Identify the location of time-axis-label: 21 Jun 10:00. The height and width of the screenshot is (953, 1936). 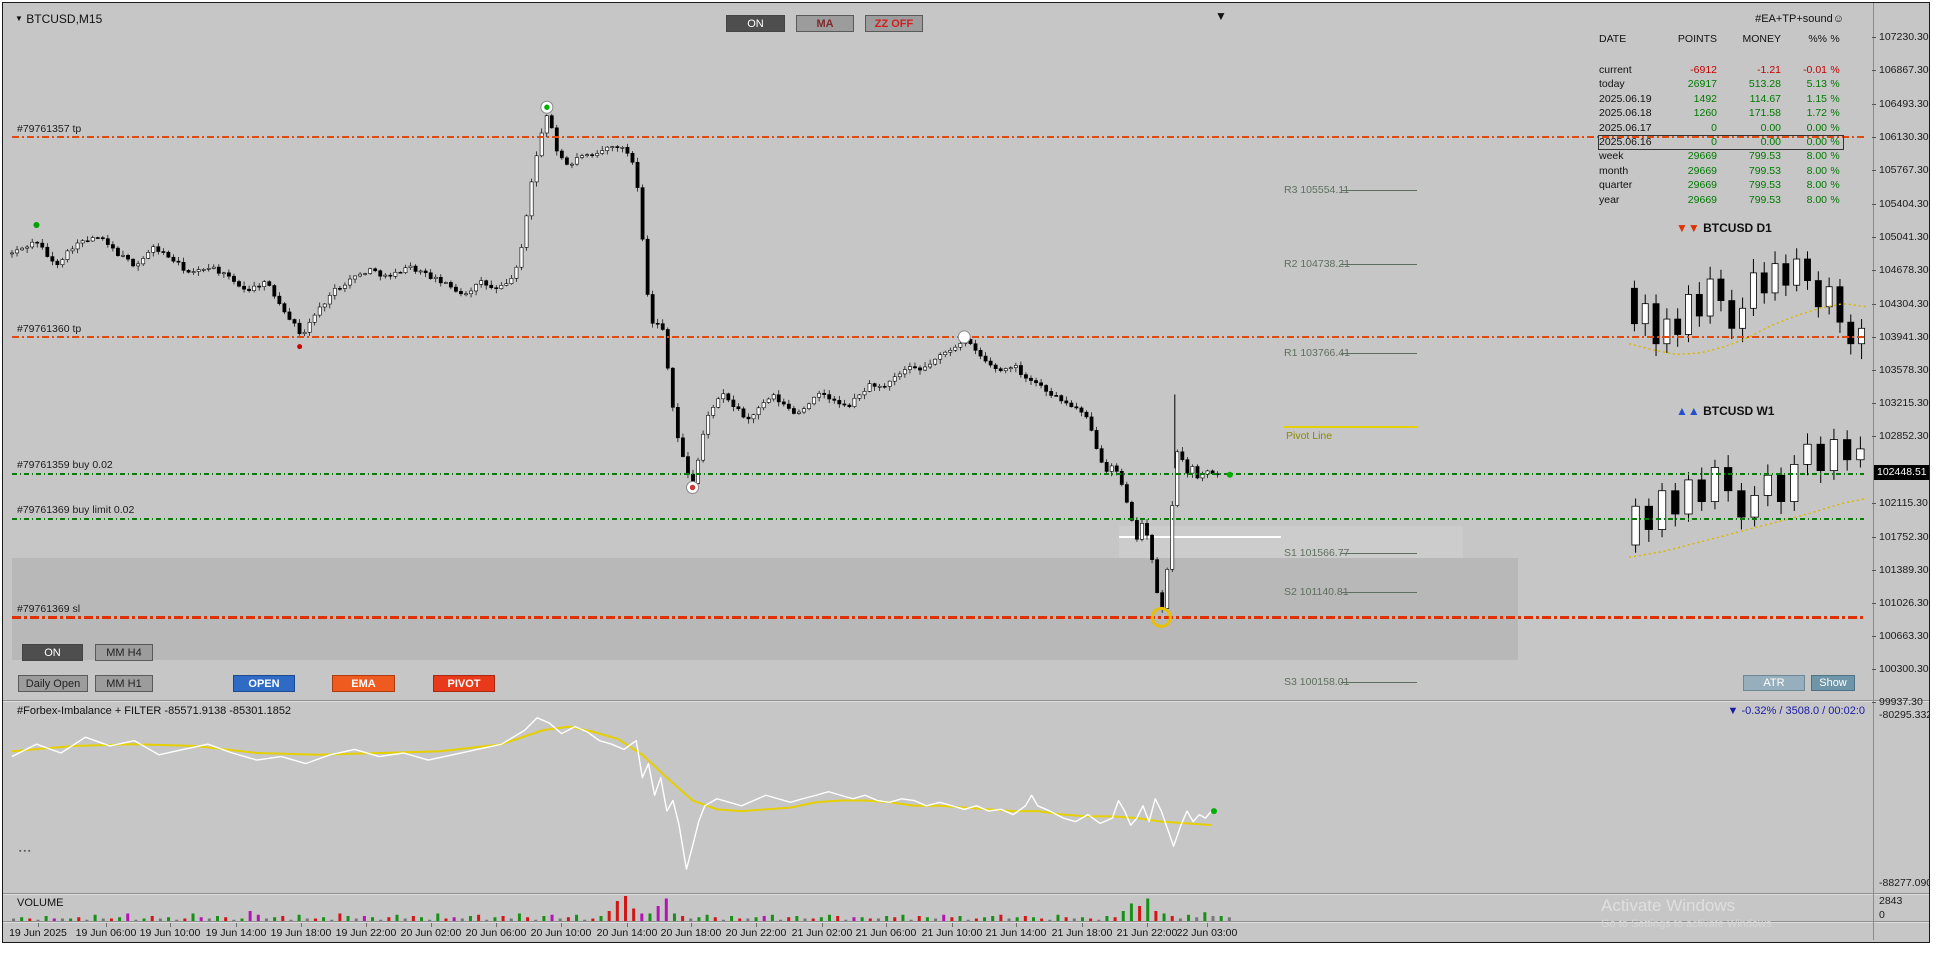
(952, 933).